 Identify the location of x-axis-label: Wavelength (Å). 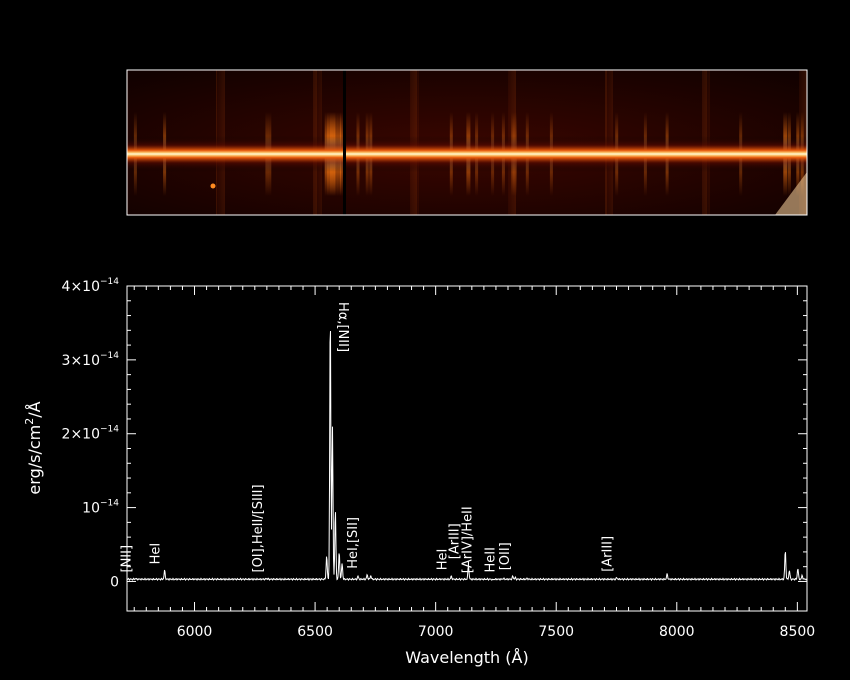
(466, 657).